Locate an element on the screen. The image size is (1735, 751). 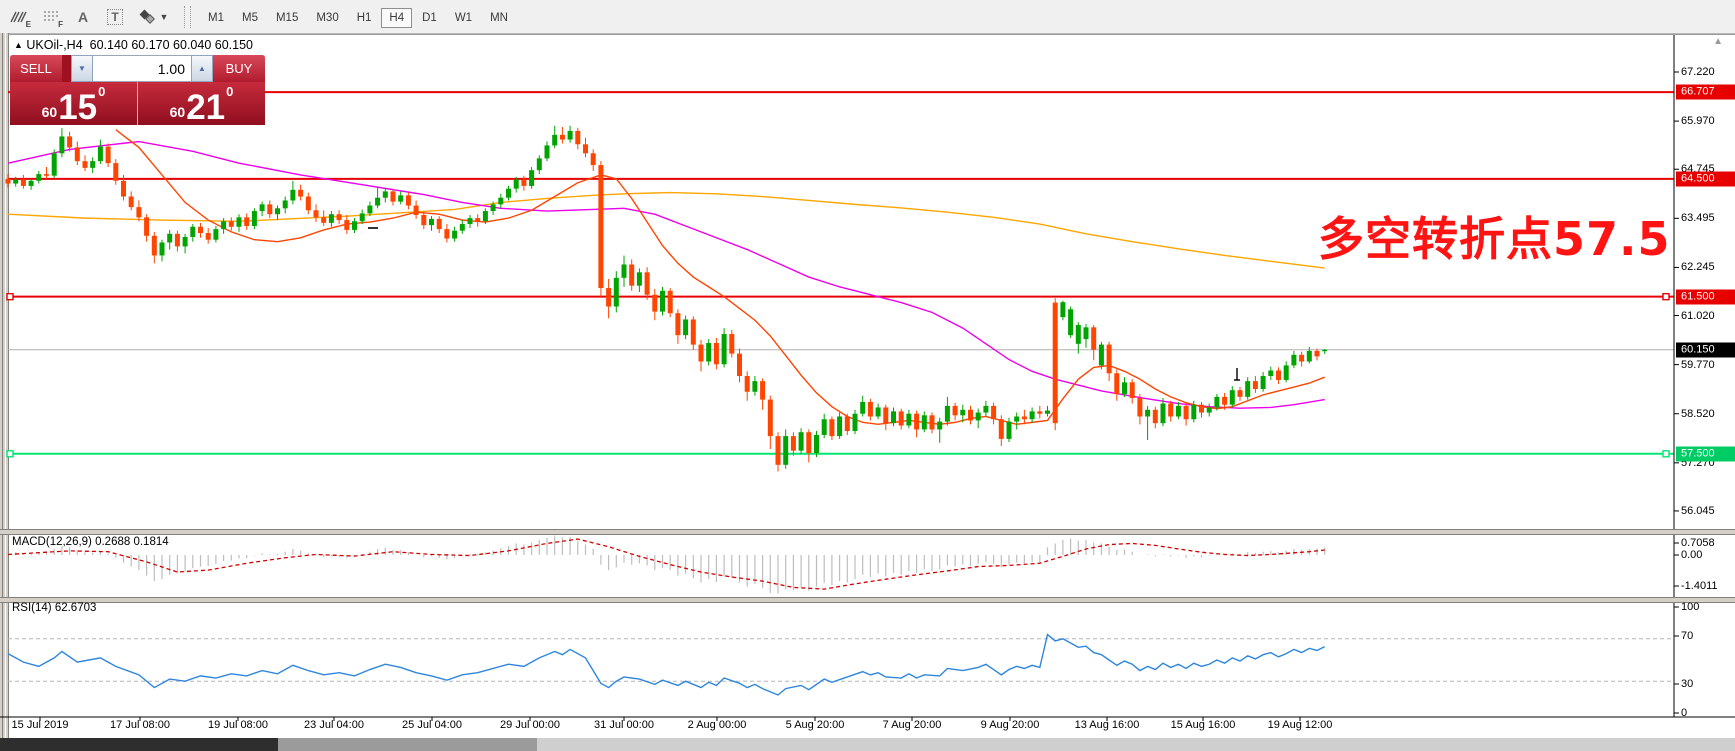
triangle-up-icon: ▲ is located at coordinates (18, 45).